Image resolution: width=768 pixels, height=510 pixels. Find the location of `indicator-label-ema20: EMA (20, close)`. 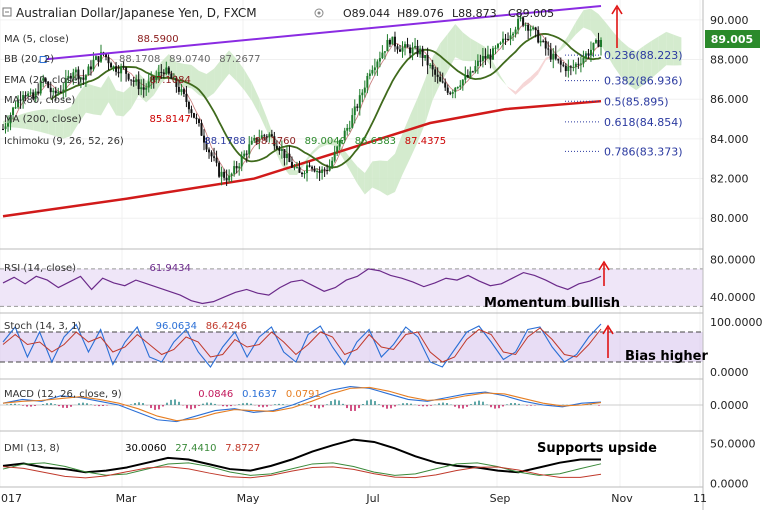

indicator-label-ema20: EMA (20, close) is located at coordinates (43, 80).